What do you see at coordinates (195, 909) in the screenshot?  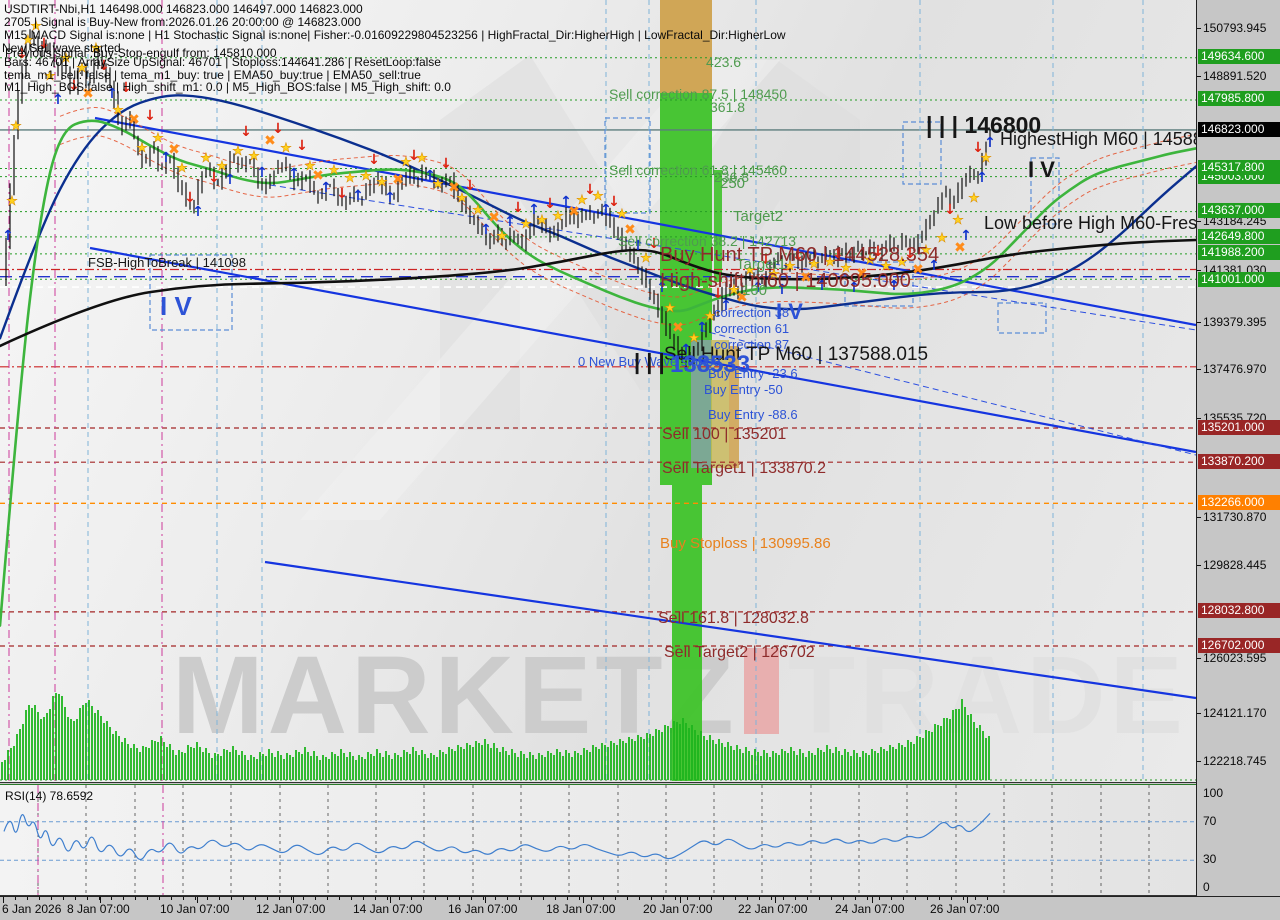 I see `time-axis-label: 10 Jan 07:00` at bounding box center [195, 909].